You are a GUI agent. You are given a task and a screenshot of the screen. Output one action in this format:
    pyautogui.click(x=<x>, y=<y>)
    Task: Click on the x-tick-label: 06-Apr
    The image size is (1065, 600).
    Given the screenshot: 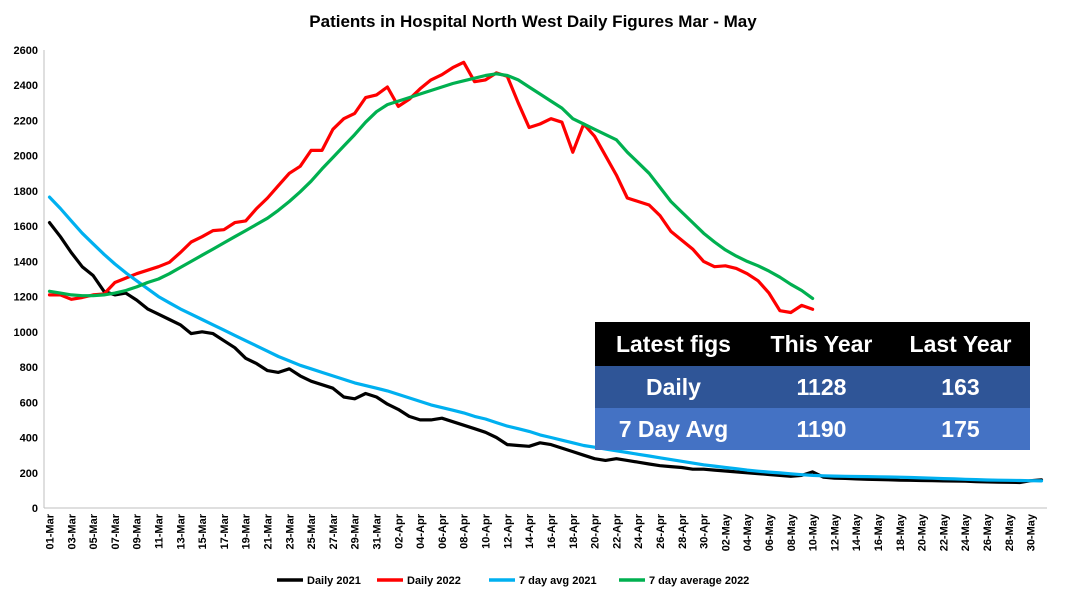 What is the action you would take?
    pyautogui.click(x=443, y=531)
    